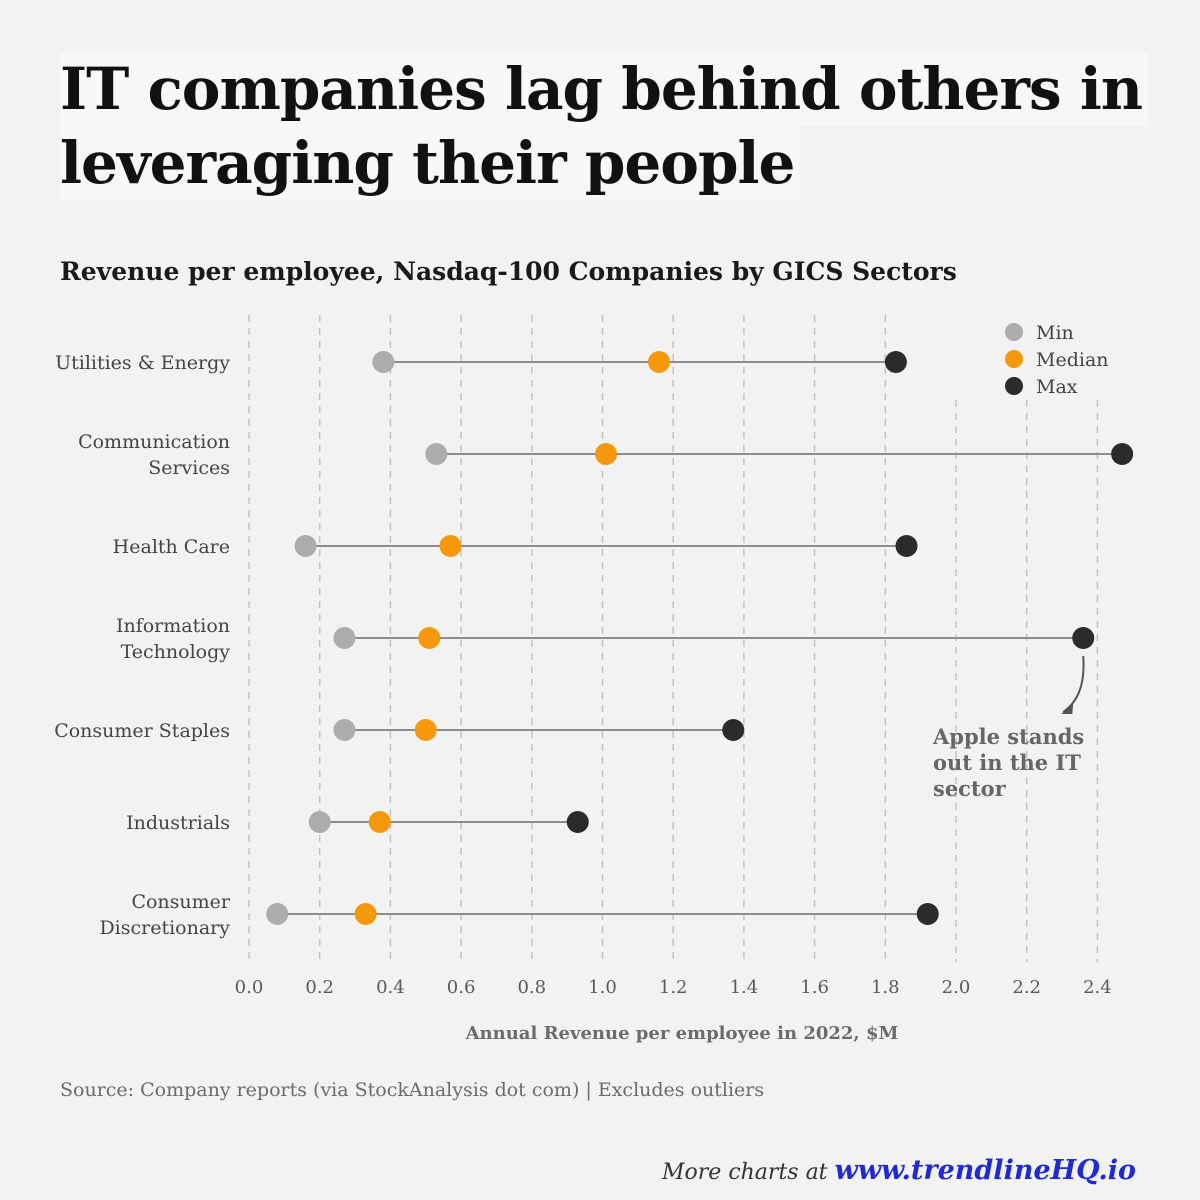  I want to click on legend-median-marker, so click(1014, 359).